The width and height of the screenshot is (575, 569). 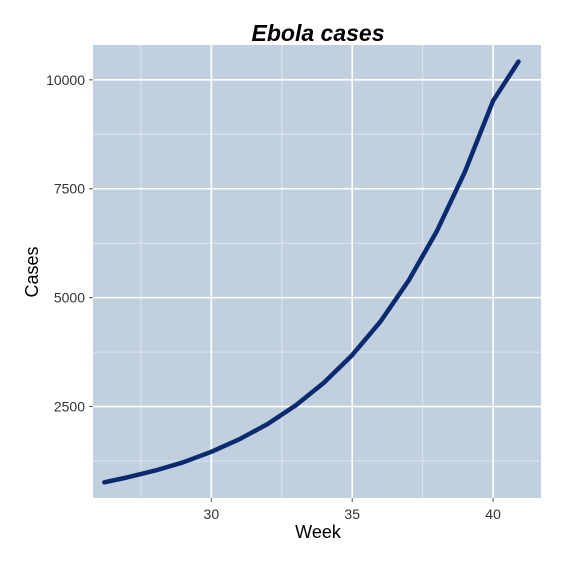 What do you see at coordinates (69, 298) in the screenshot?
I see `y-tick-label: 5000` at bounding box center [69, 298].